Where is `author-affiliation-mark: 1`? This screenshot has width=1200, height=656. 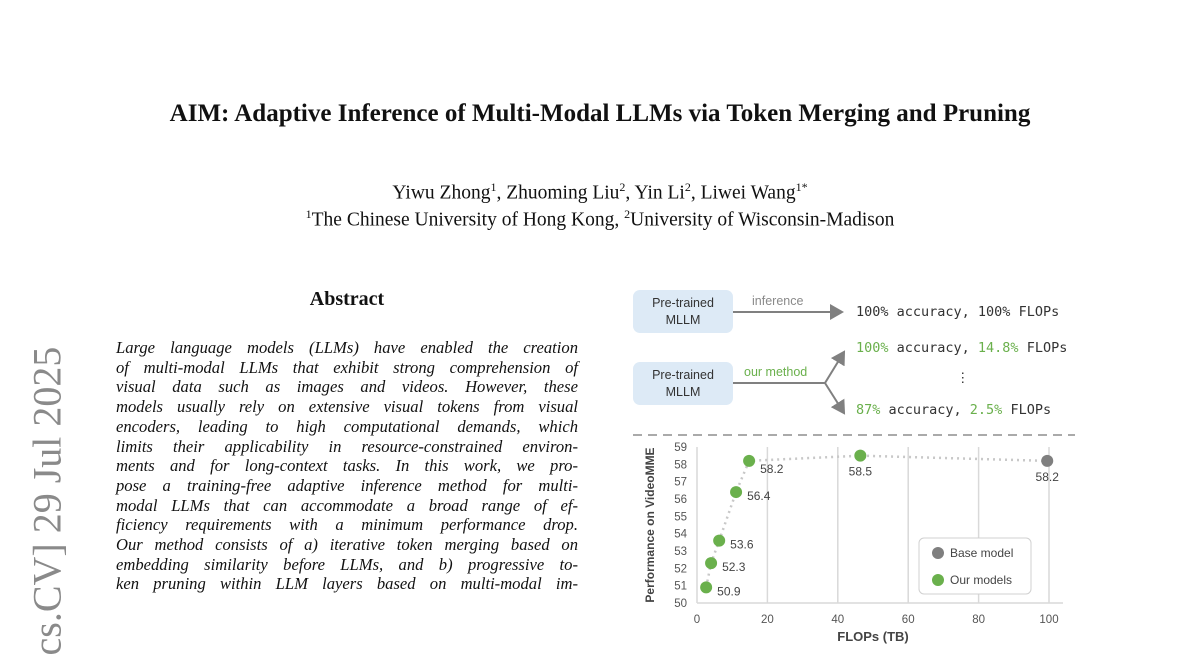
author-affiliation-mark: 1 is located at coordinates (493, 187).